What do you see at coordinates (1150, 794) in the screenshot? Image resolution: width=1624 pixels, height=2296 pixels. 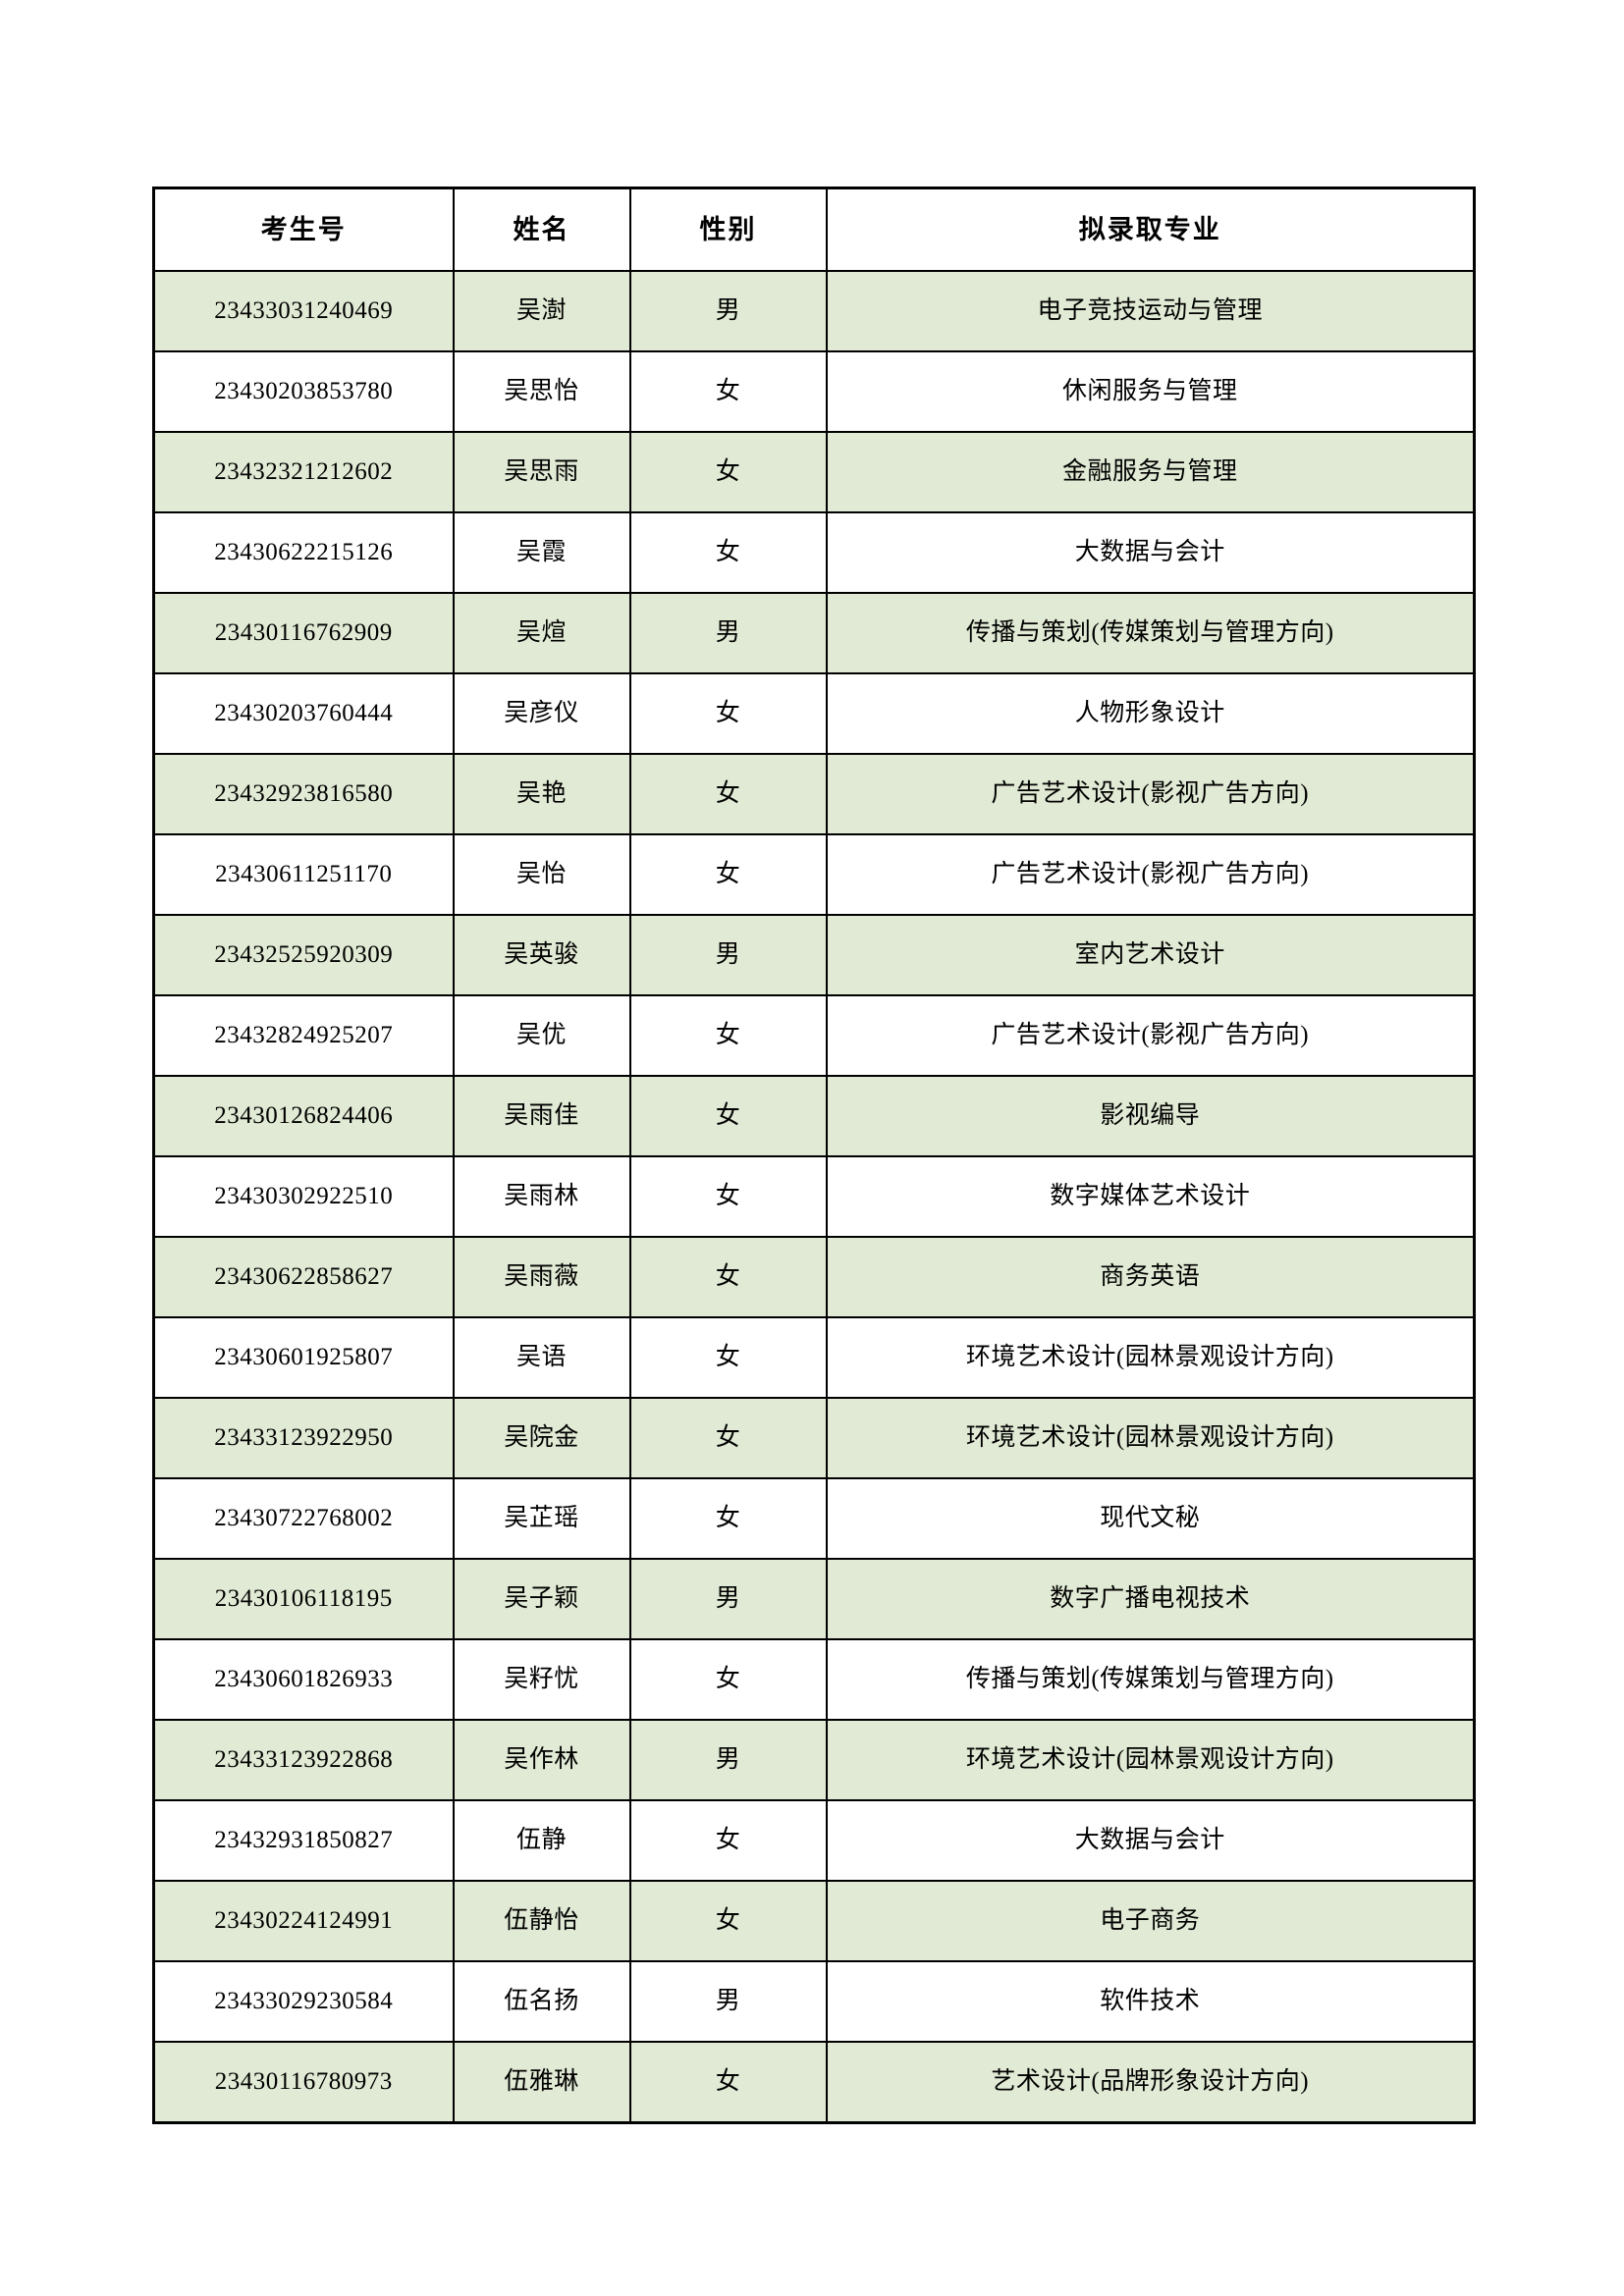 I see `cell-major: 广告艺术设计(影视广告方向)` at bounding box center [1150, 794].